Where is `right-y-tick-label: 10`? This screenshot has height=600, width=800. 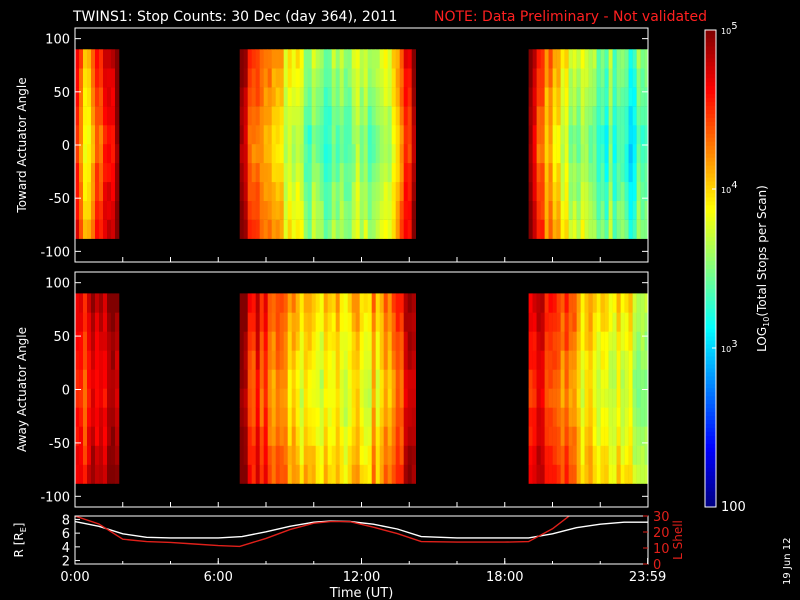 right-y-tick-label: 10 is located at coordinates (661, 549).